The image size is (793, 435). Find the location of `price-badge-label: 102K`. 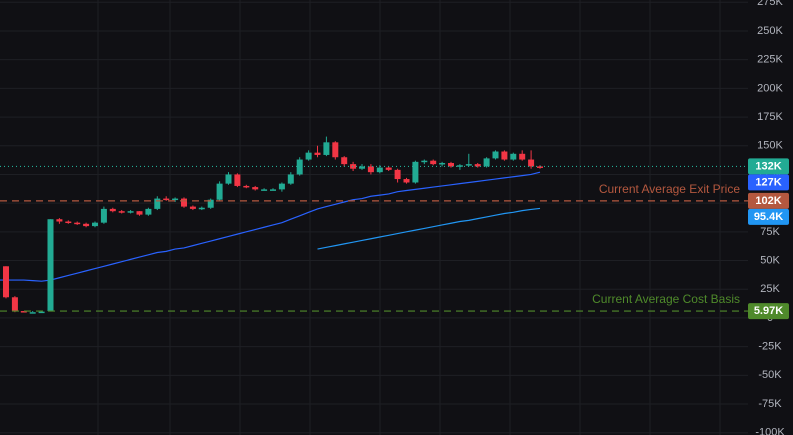

price-badge-label: 102K is located at coordinates (768, 201).